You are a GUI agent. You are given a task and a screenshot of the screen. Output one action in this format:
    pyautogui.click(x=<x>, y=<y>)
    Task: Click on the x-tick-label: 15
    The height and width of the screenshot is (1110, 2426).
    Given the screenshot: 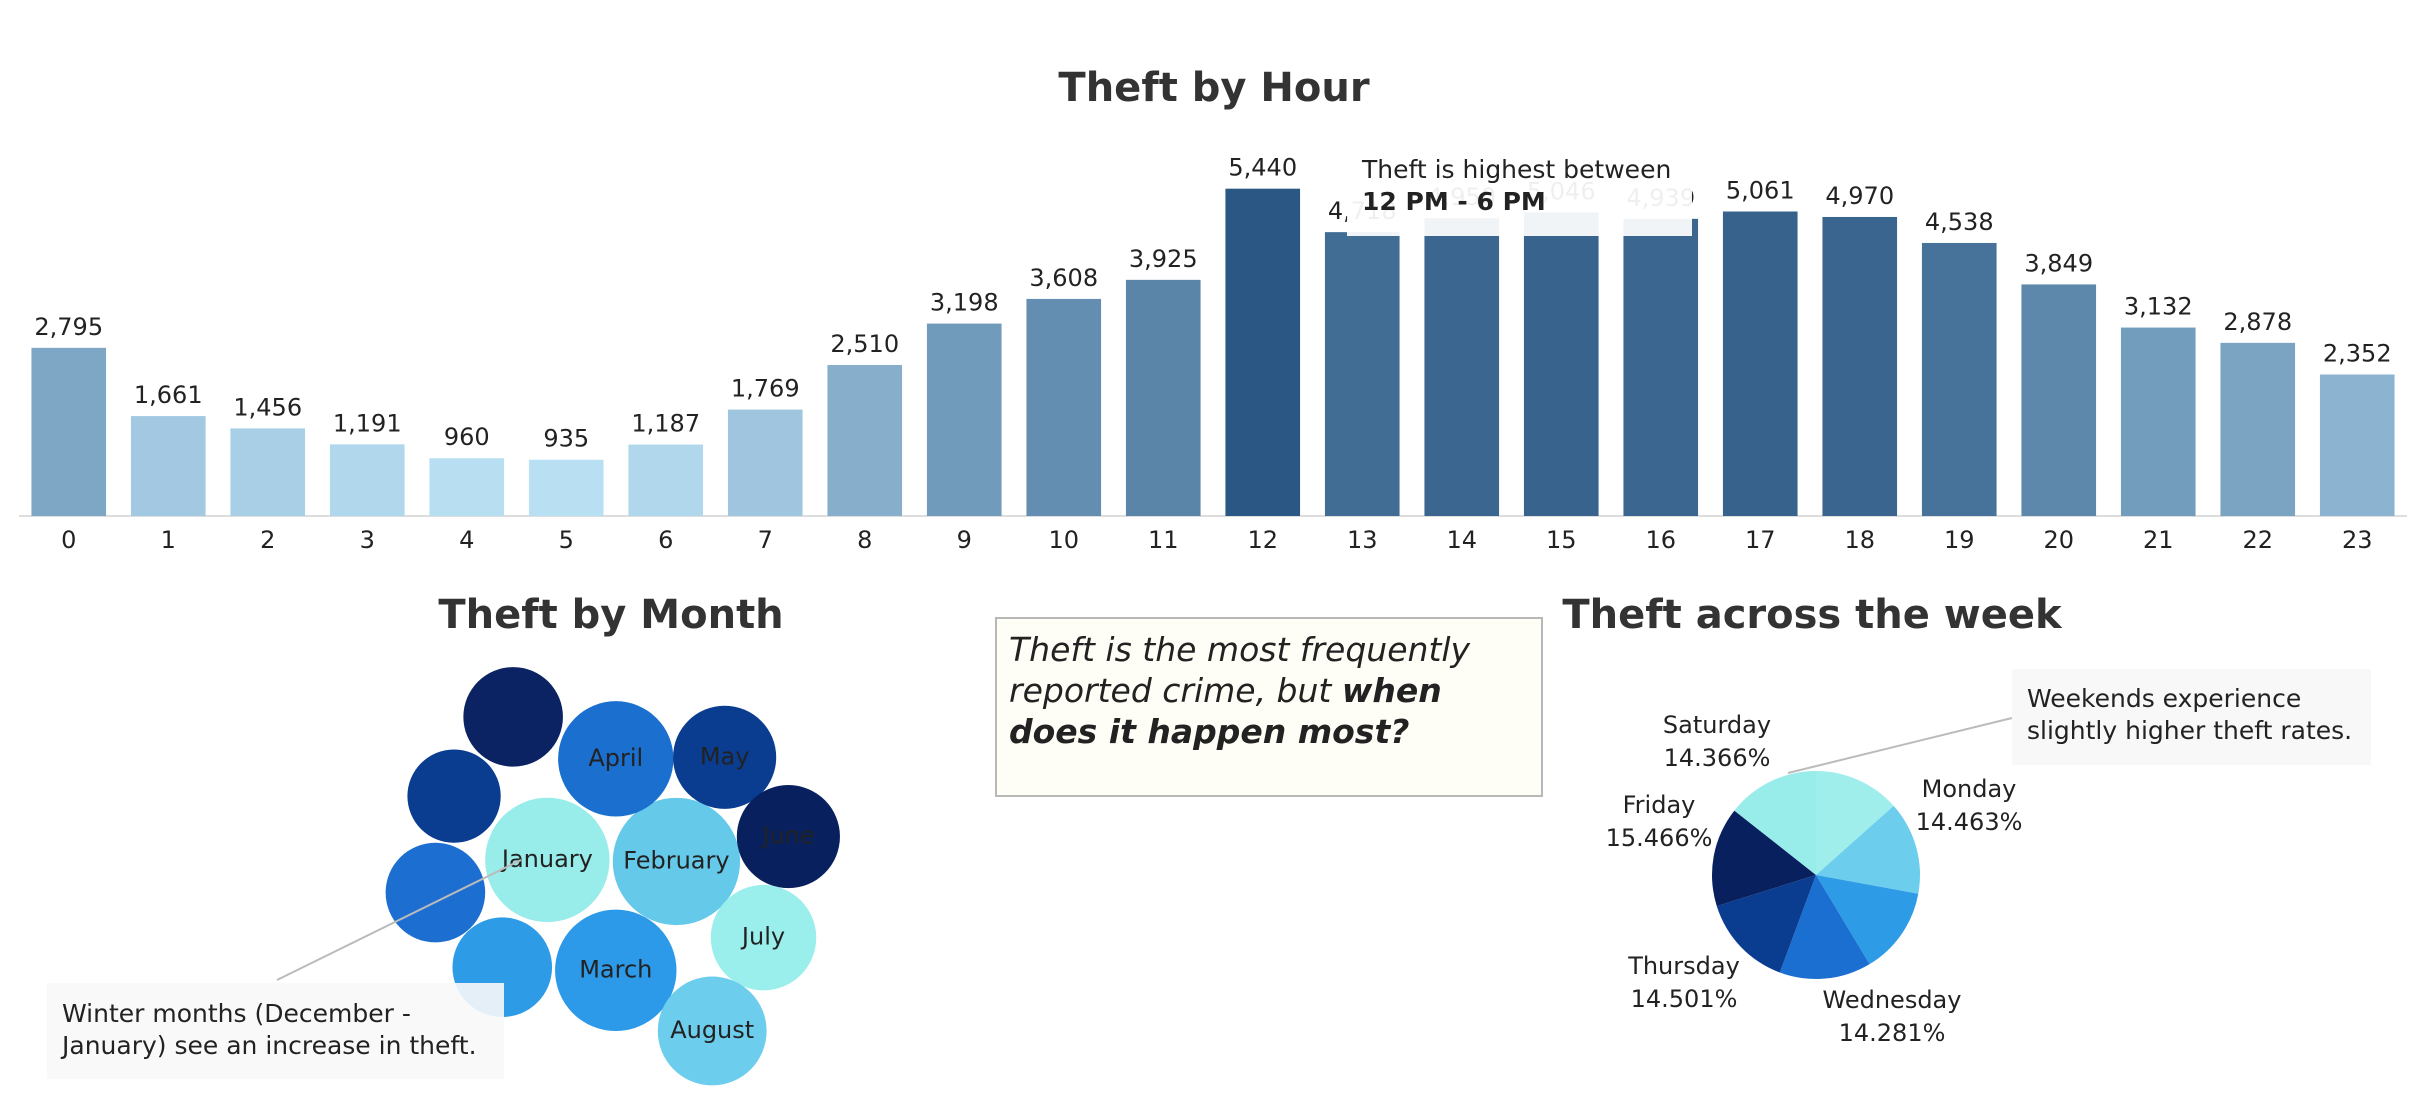 What is the action you would take?
    pyautogui.click(x=1561, y=540)
    